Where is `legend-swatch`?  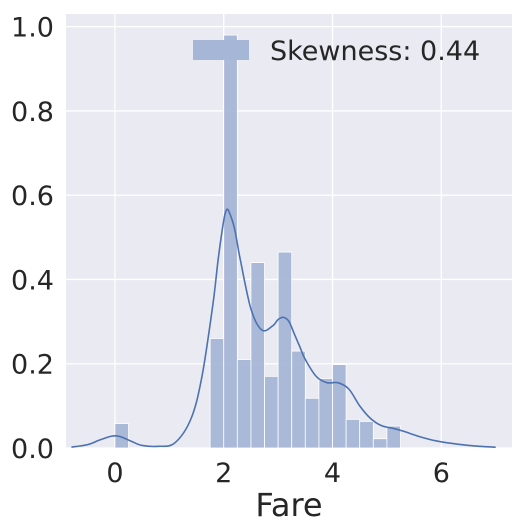 legend-swatch is located at coordinates (221, 50).